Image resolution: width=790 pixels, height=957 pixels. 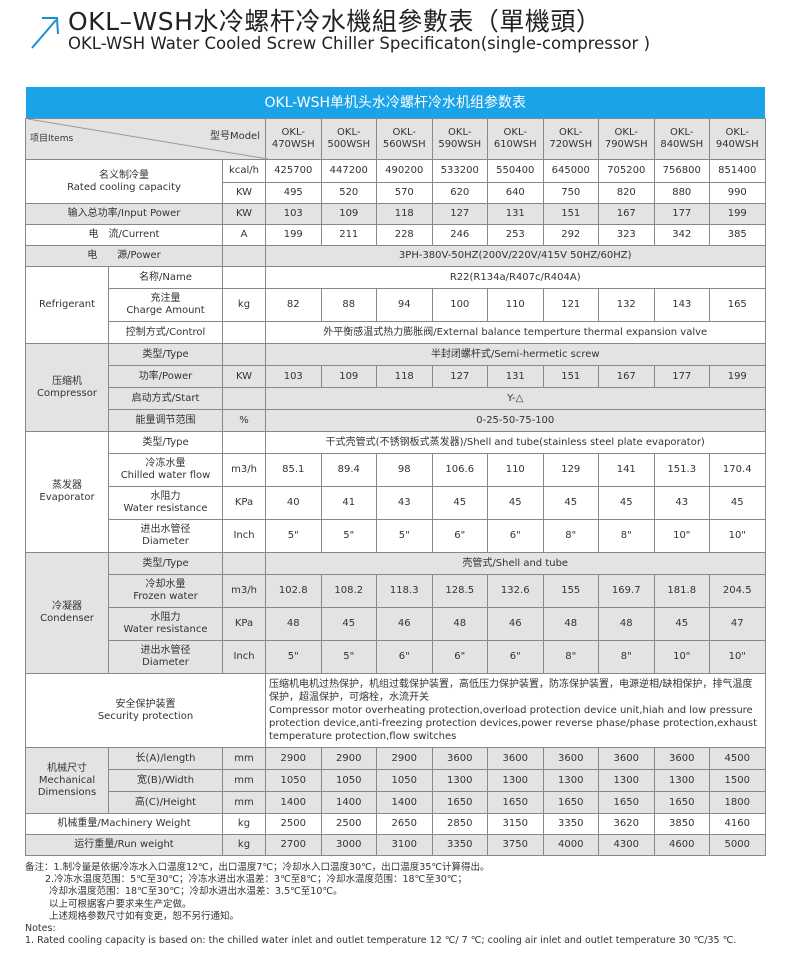 What do you see at coordinates (124, 845) in the screenshot?
I see `row-label: 运行重量/Run weight` at bounding box center [124, 845].